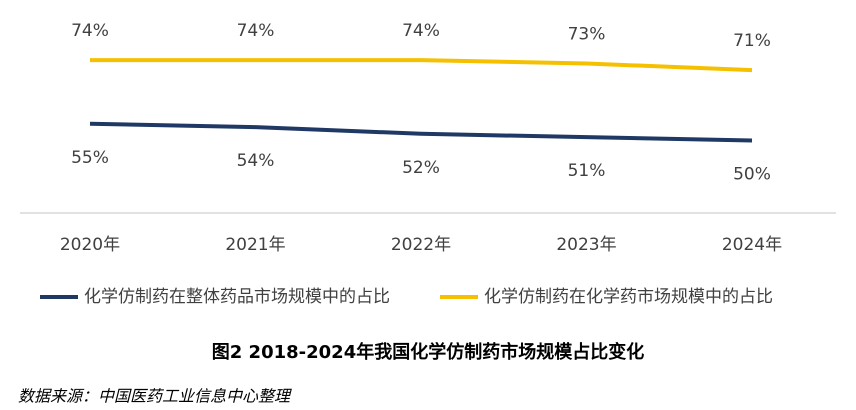  Describe the element at coordinates (90, 245) in the screenshot. I see `x-tick-label: 2020年` at that location.